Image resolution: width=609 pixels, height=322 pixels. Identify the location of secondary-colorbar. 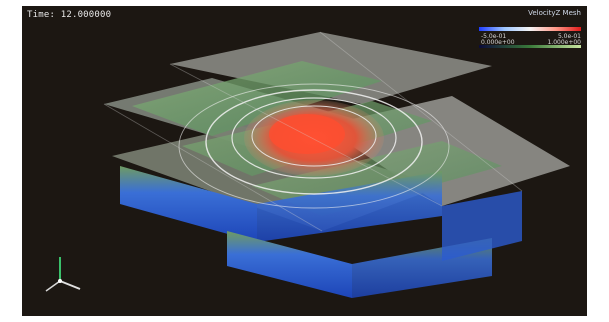
(530, 46).